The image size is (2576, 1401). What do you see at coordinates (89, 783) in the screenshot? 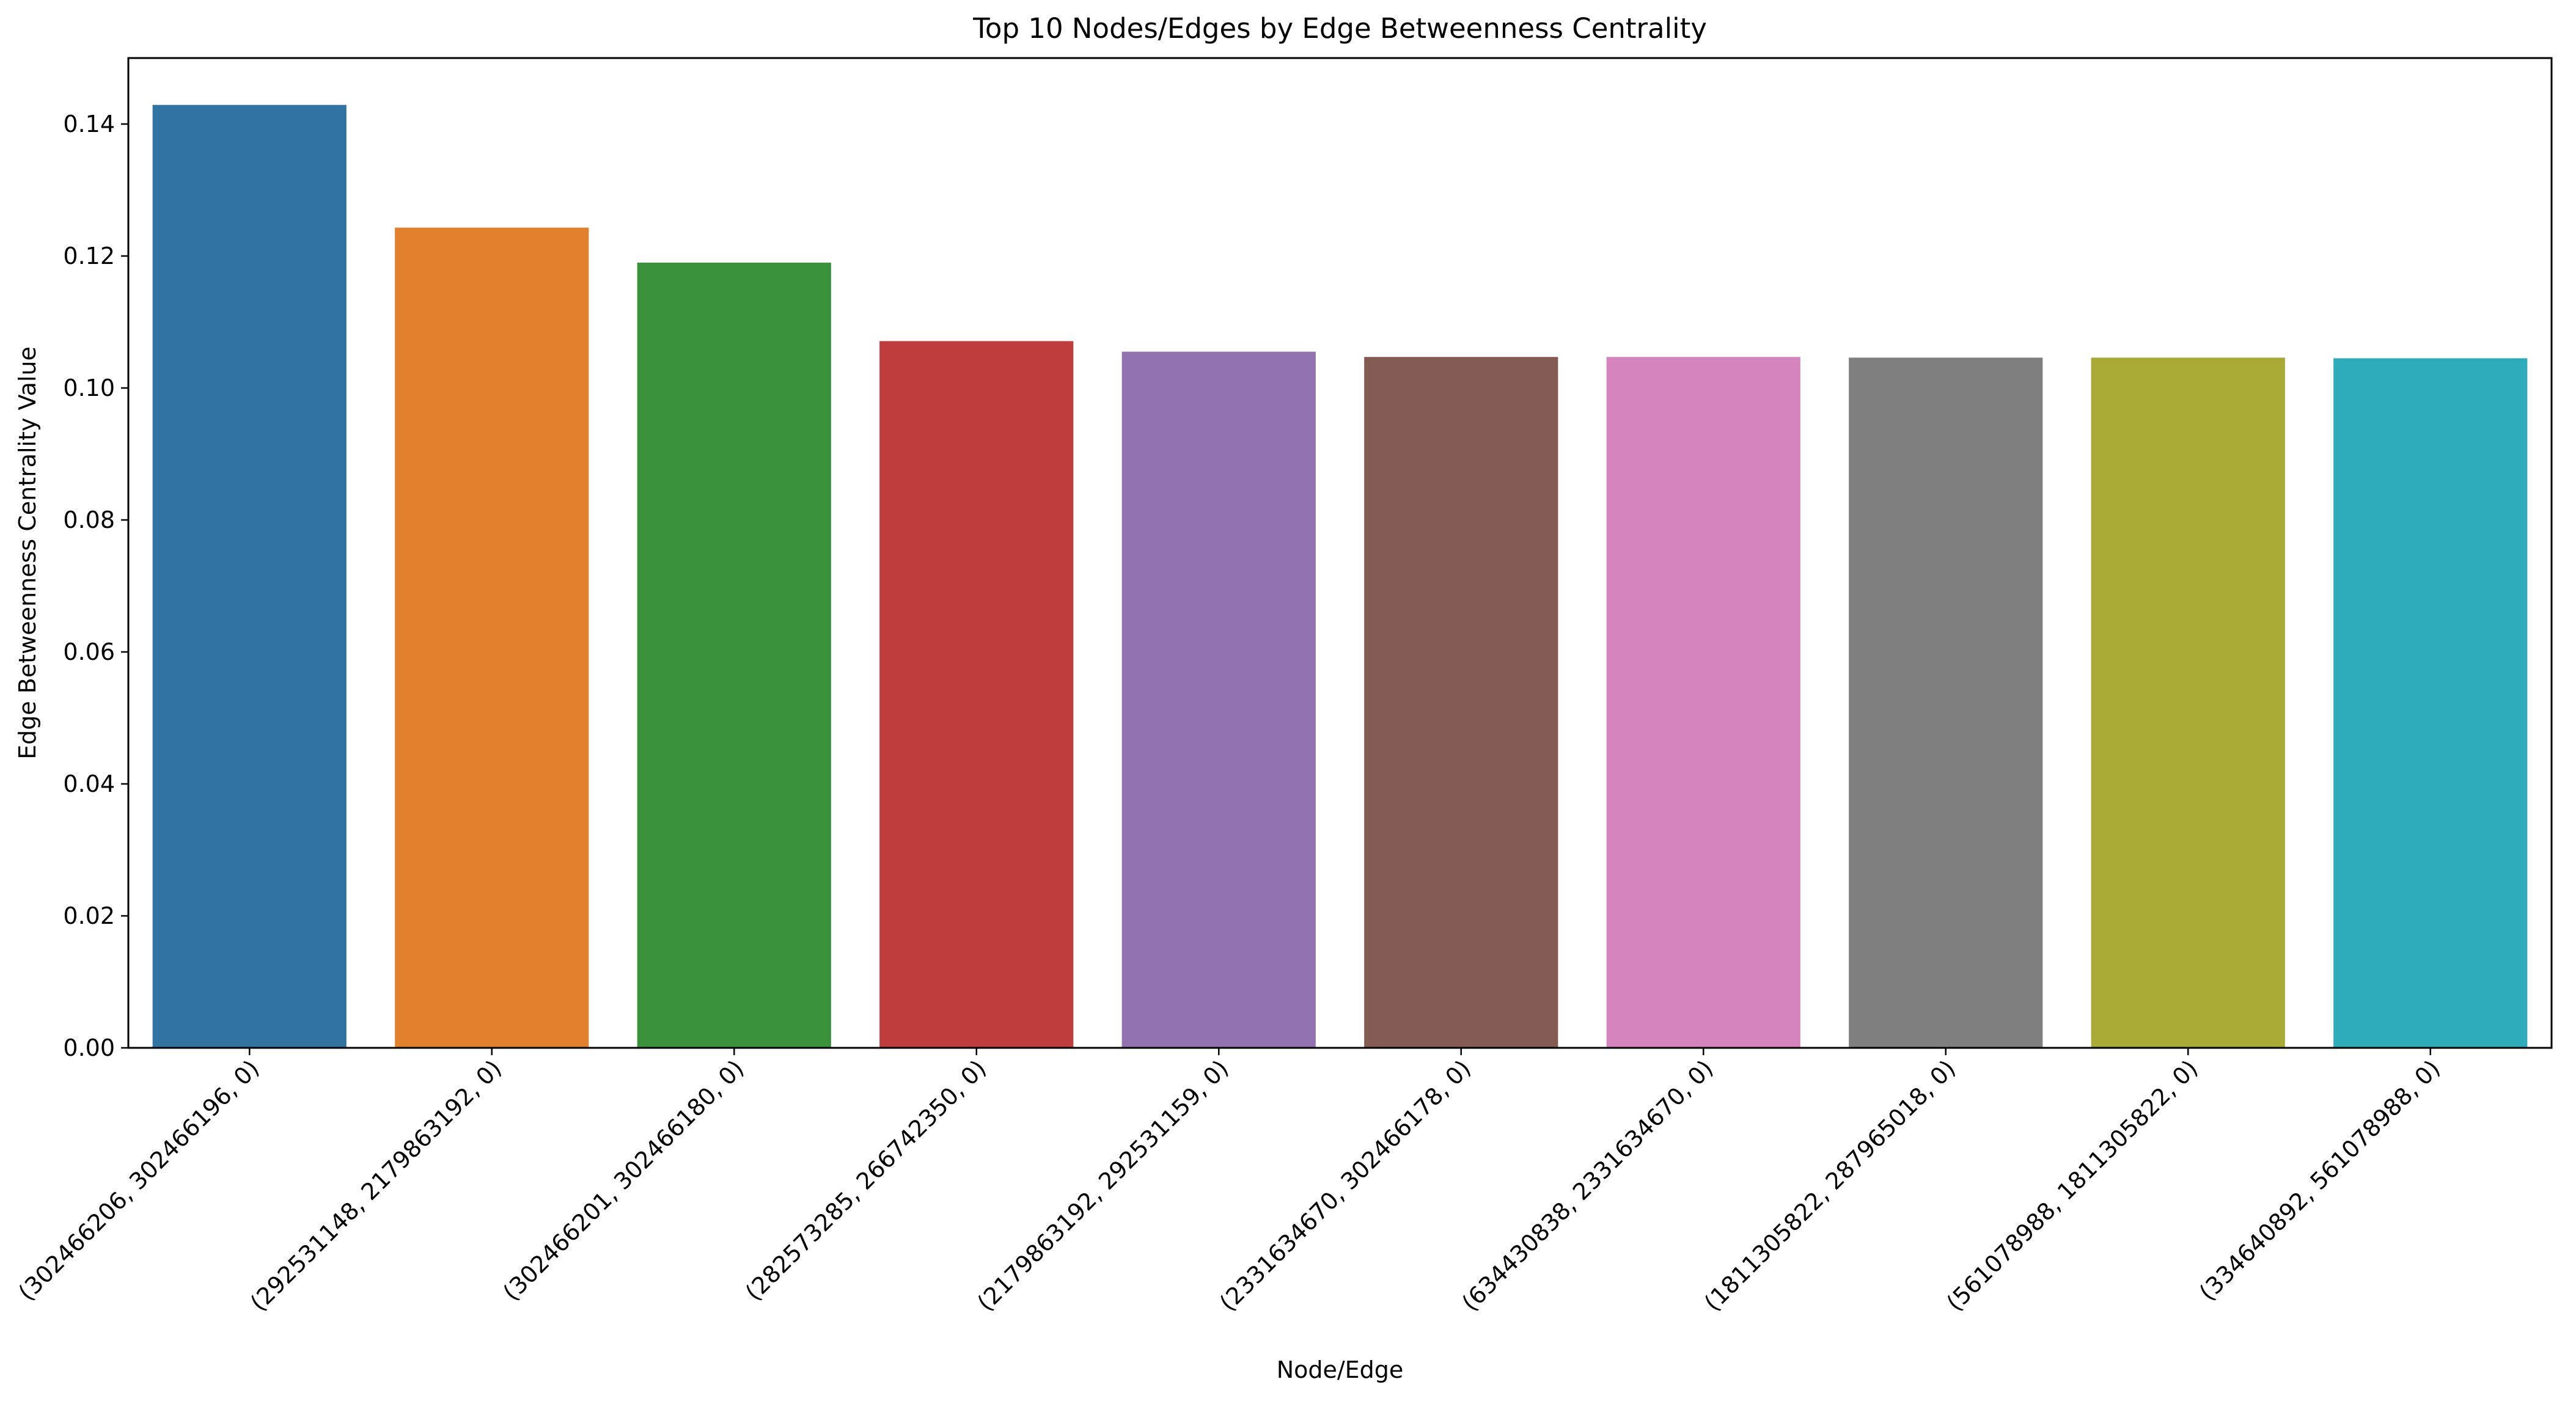
I see `y-tick-label: 0.04` at bounding box center [89, 783].